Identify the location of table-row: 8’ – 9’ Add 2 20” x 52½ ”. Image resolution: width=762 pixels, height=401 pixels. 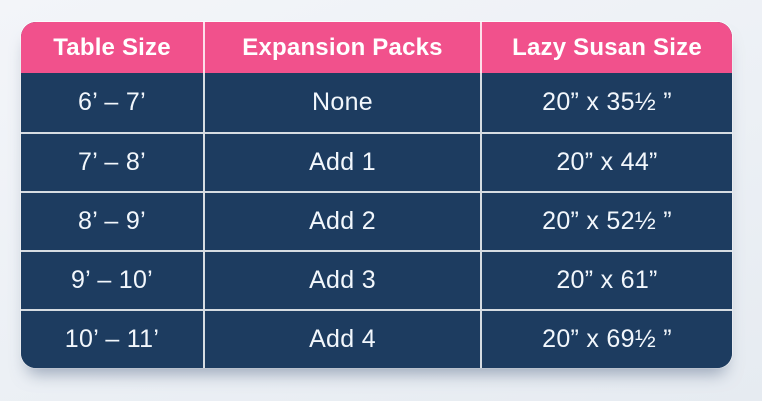
(376, 220).